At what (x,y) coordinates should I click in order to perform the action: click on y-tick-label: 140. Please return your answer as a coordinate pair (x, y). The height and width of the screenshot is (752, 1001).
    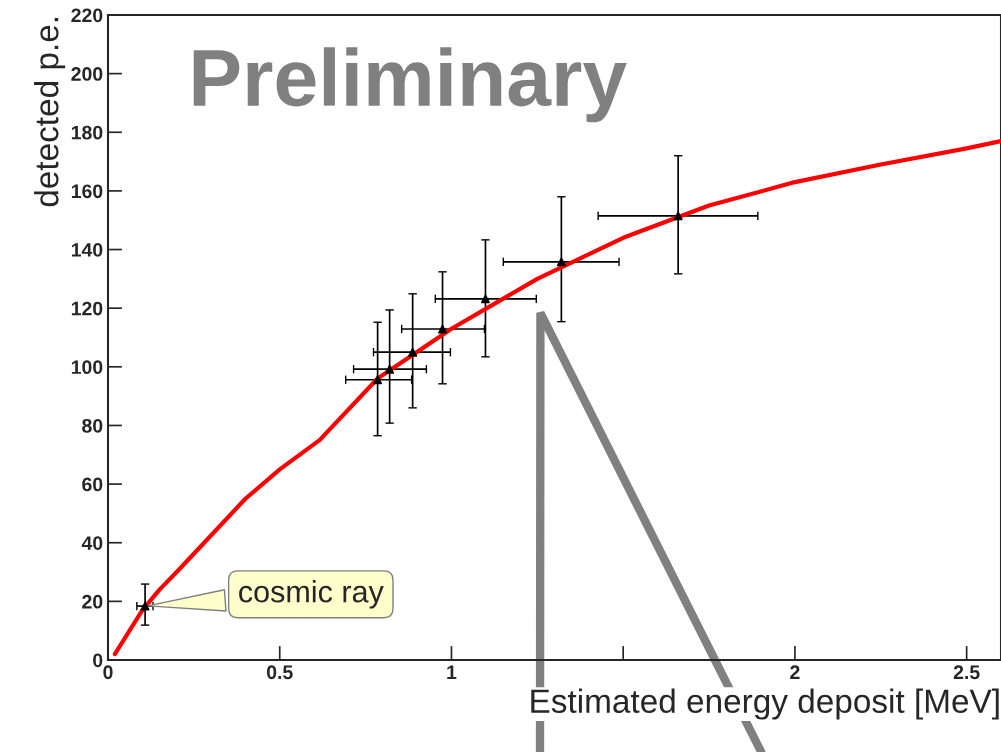
    Looking at the image, I should click on (87, 250).